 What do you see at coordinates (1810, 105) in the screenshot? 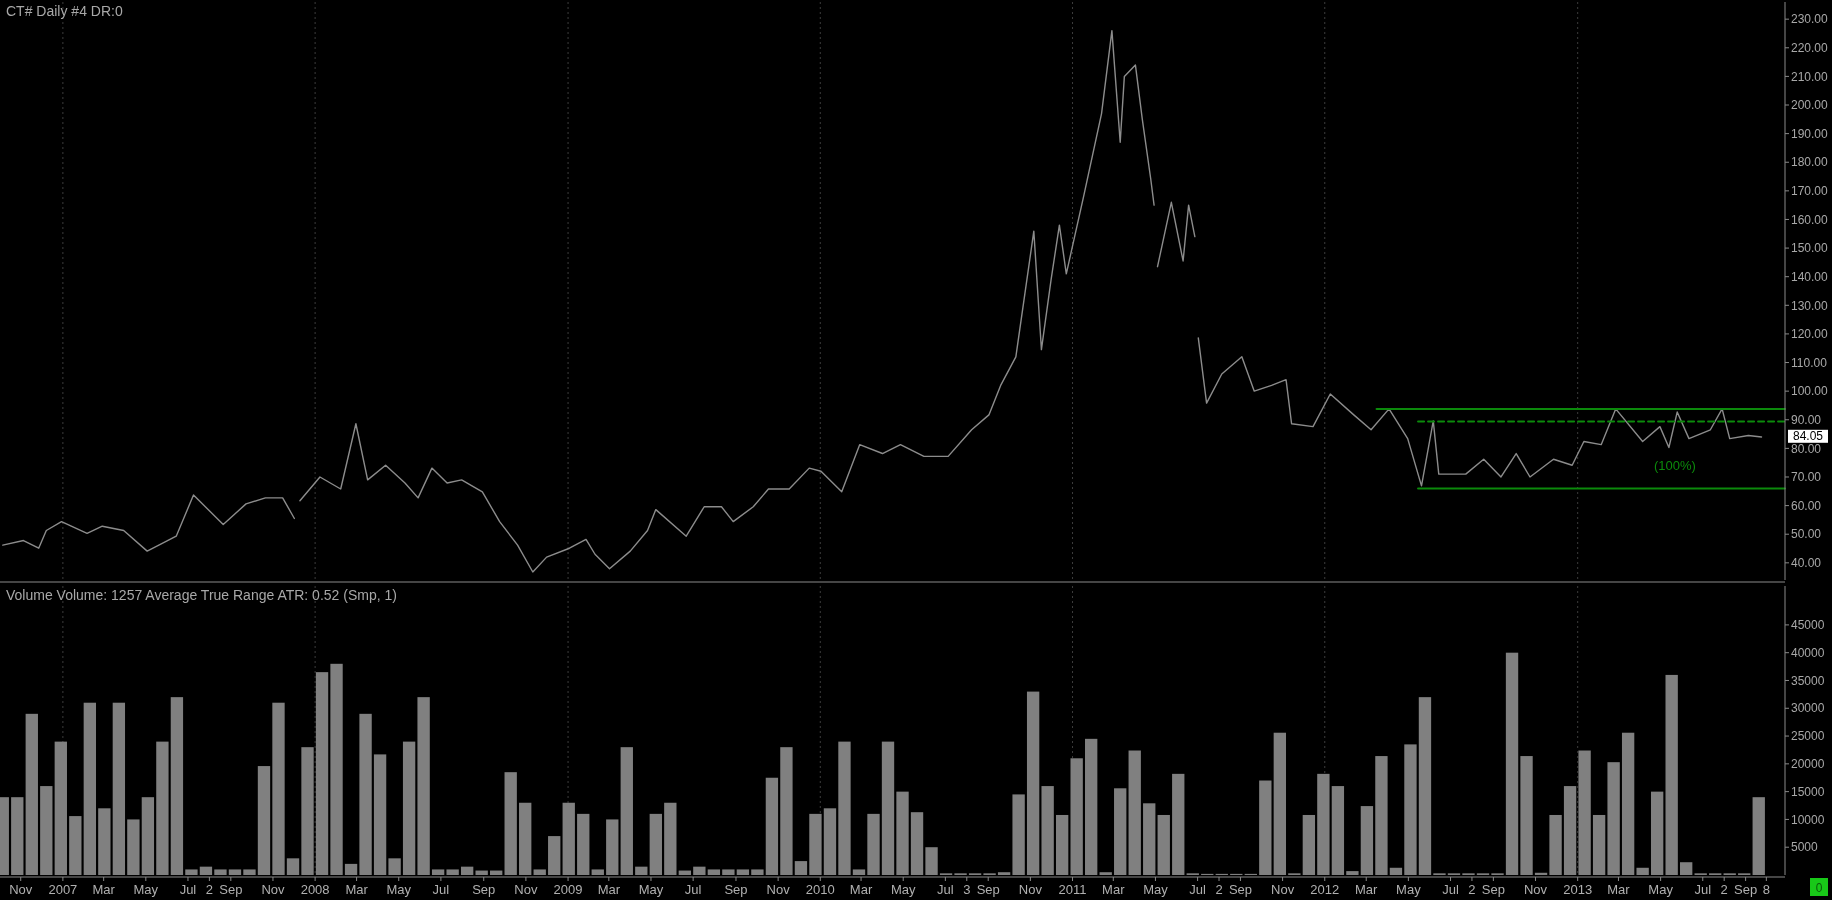
I see `y-tick-label: 200.00` at bounding box center [1810, 105].